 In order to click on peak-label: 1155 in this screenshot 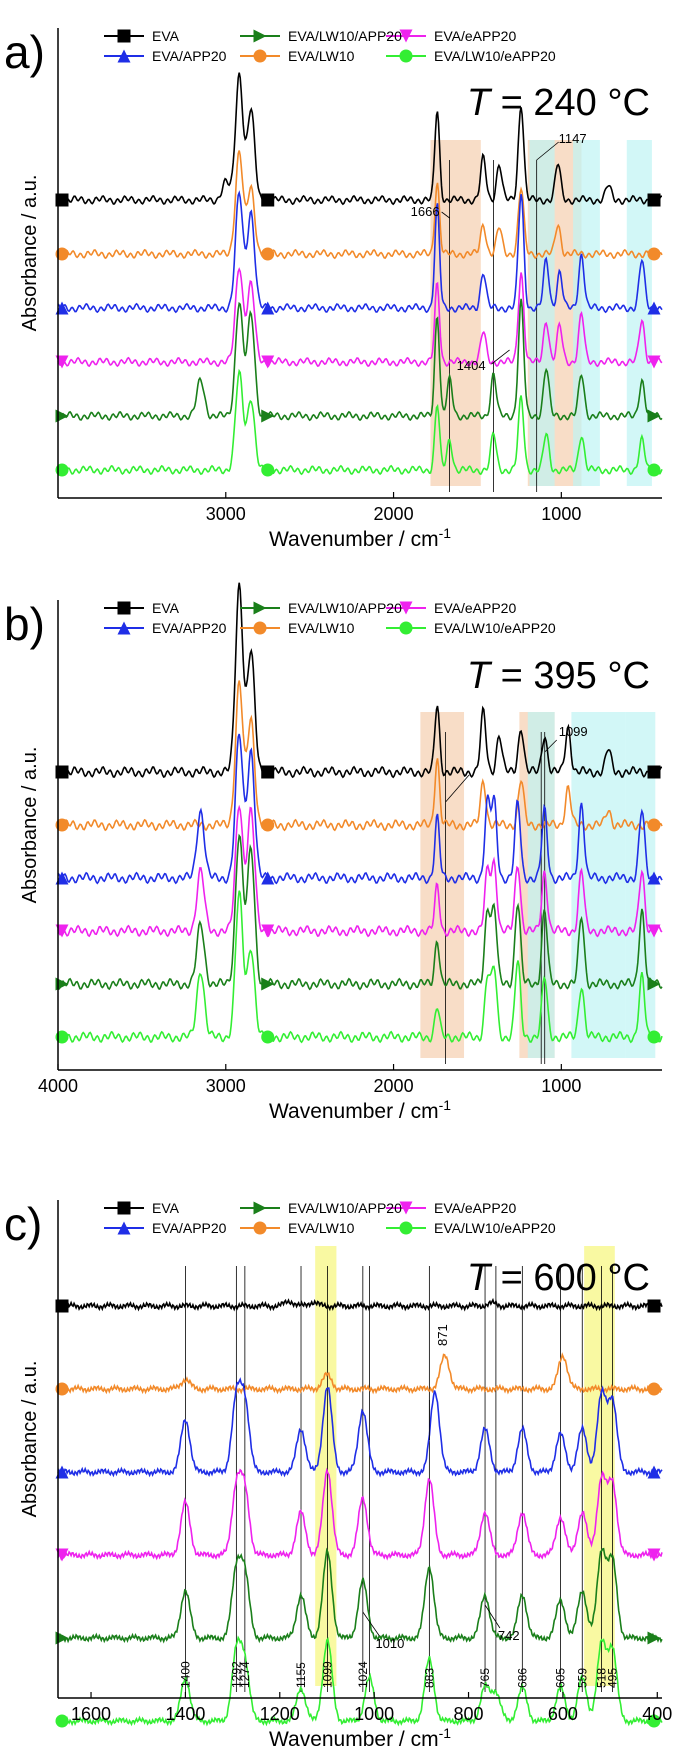, I will do `click(301, 1675)`.